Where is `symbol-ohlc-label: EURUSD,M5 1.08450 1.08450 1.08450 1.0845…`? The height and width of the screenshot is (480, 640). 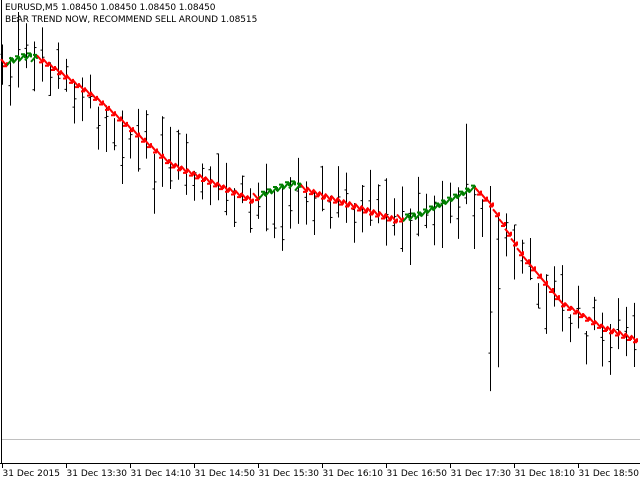 symbol-ohlc-label: EURUSD,M5 1.08450 1.08450 1.08450 1.0845… is located at coordinates (110, 8).